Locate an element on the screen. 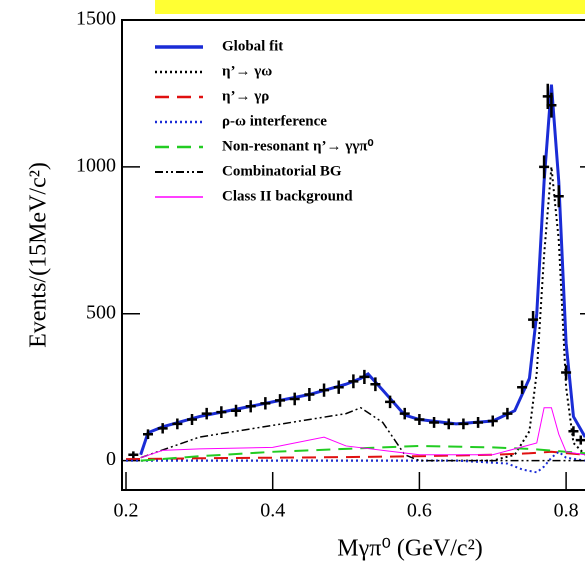 The height and width of the screenshot is (576, 585). x-tick-label: 0.2 is located at coordinates (126, 511).